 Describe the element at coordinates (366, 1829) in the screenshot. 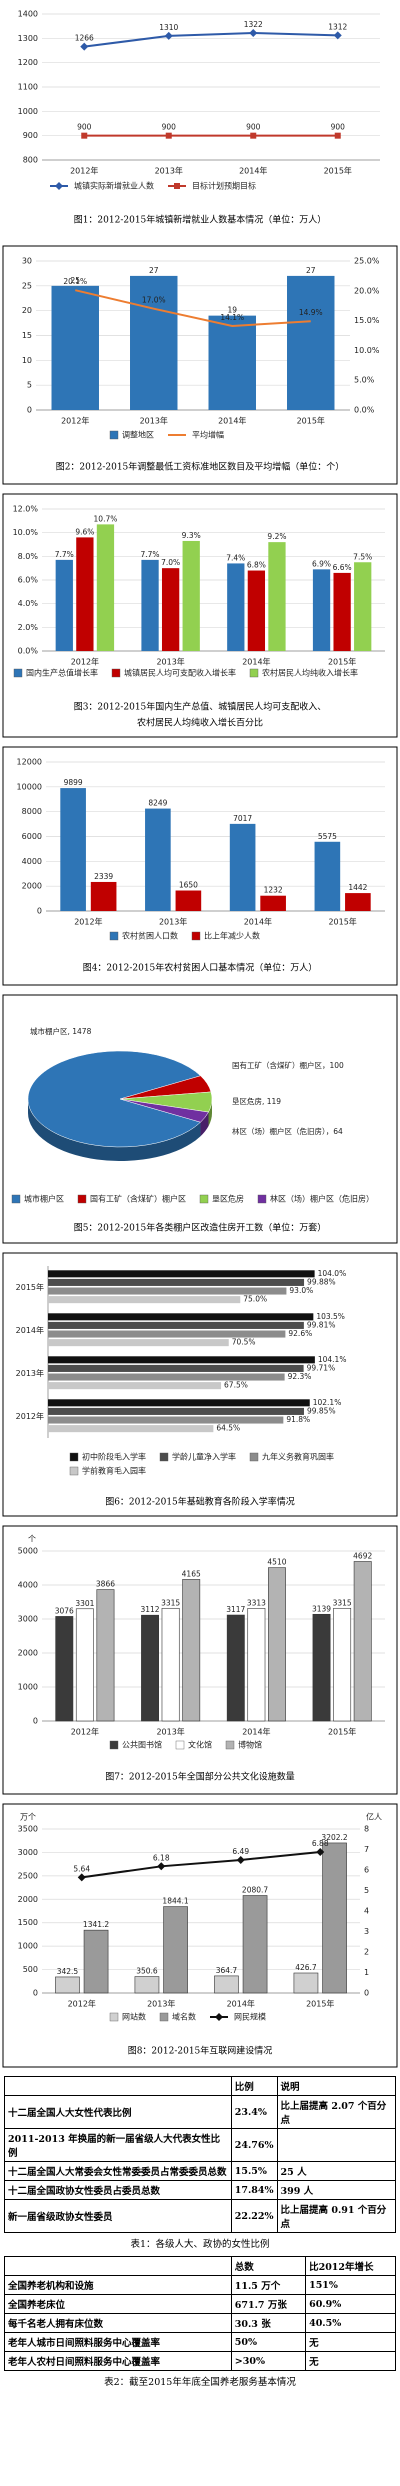

I see `y2-tick-label: 8` at that location.